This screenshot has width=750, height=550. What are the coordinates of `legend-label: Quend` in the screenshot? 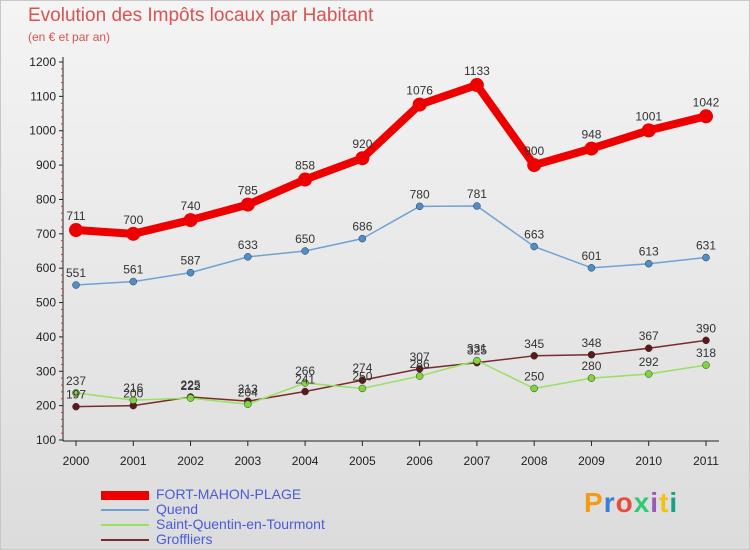 It's located at (177, 509).